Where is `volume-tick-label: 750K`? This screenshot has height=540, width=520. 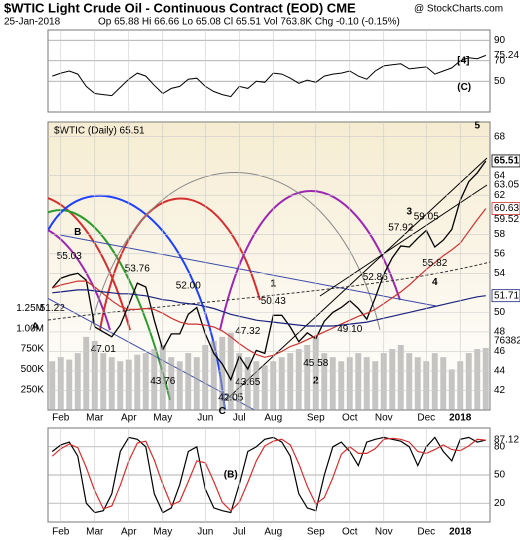 volume-tick-label: 750K is located at coordinates (33, 349).